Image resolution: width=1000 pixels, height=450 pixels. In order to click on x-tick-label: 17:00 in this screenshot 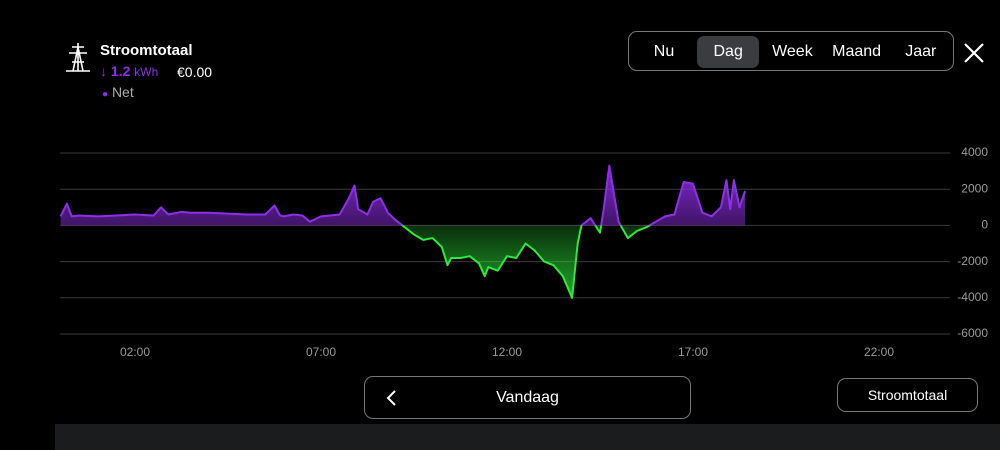, I will do `click(693, 352)`.